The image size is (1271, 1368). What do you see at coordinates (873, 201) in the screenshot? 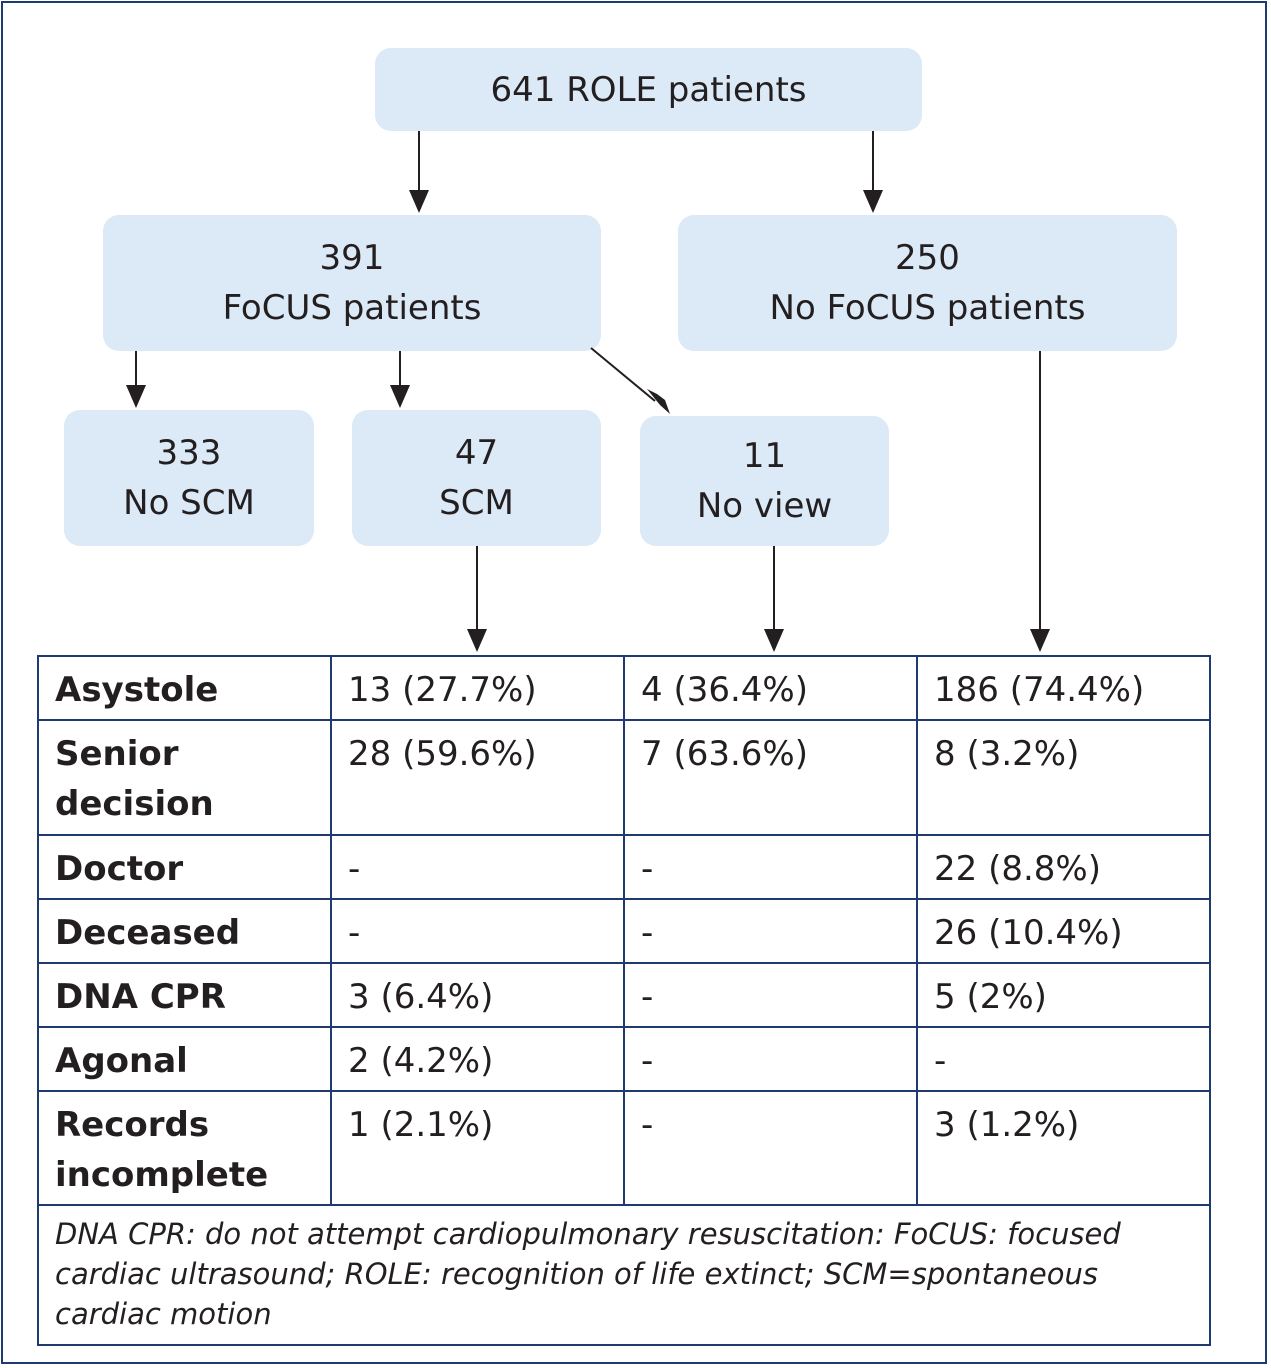
I see `arrowhead-root-to-no-focus` at bounding box center [873, 201].